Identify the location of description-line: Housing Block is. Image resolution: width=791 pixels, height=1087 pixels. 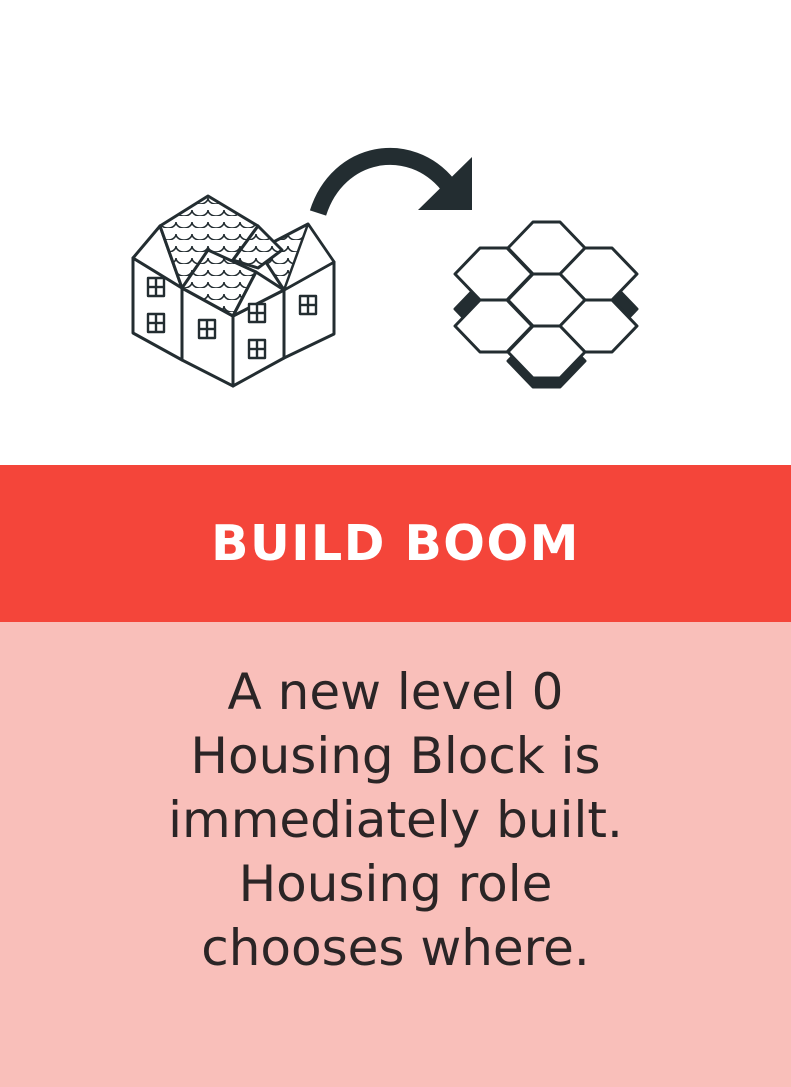
(395, 756).